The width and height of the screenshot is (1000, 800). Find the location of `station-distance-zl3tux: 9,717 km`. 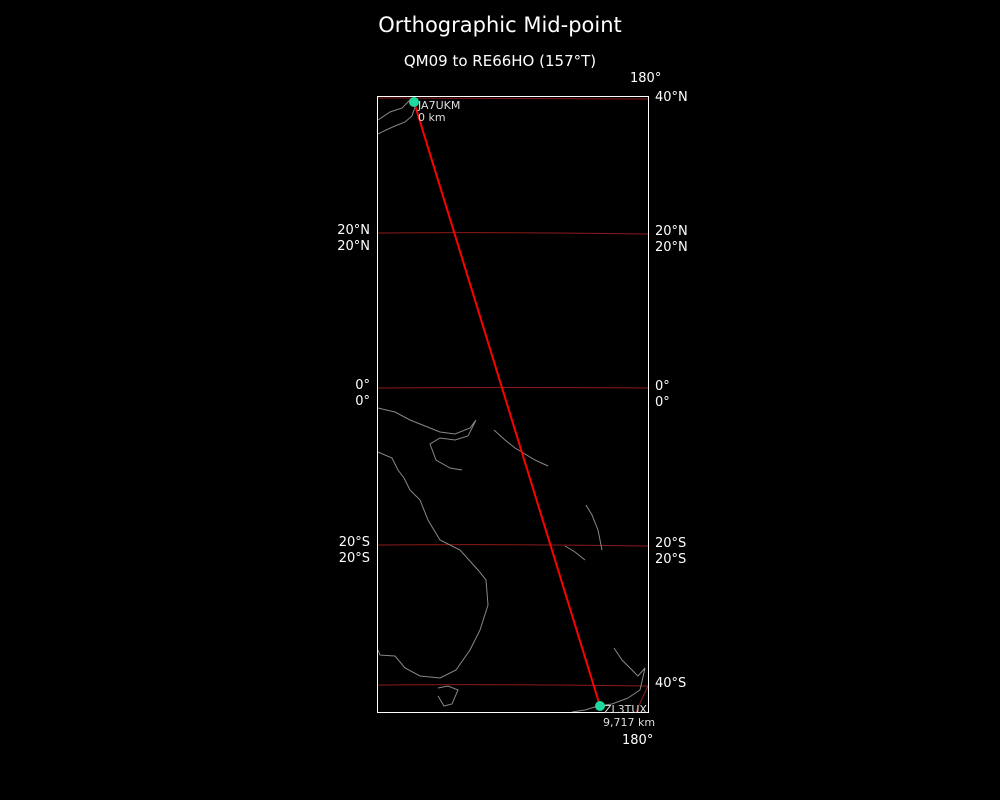

station-distance-zl3tux: 9,717 km is located at coordinates (629, 722).